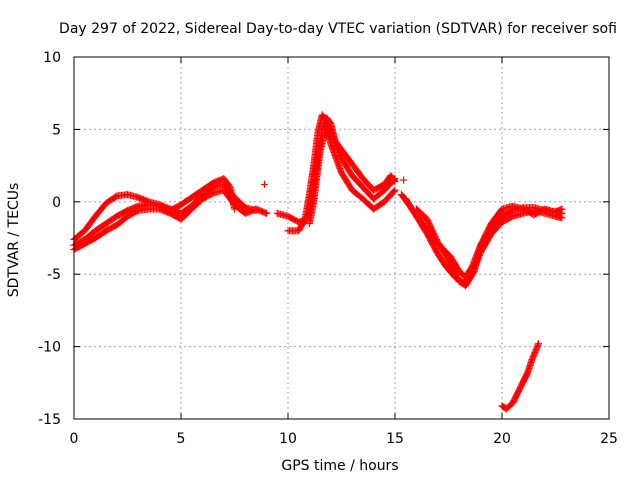  Describe the element at coordinates (334, 182) in the screenshot. I see `series-isolated` at that location.